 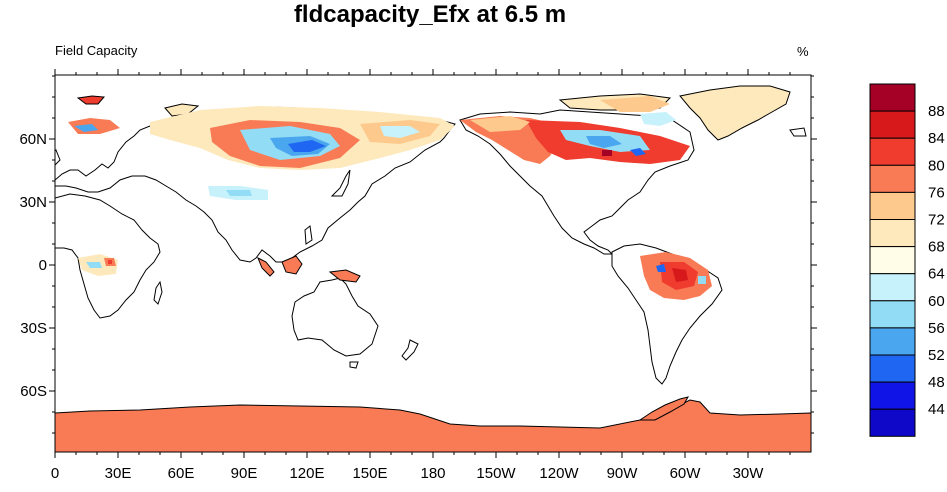 What do you see at coordinates (410, 350) in the screenshot?
I see `new-zealand` at bounding box center [410, 350].